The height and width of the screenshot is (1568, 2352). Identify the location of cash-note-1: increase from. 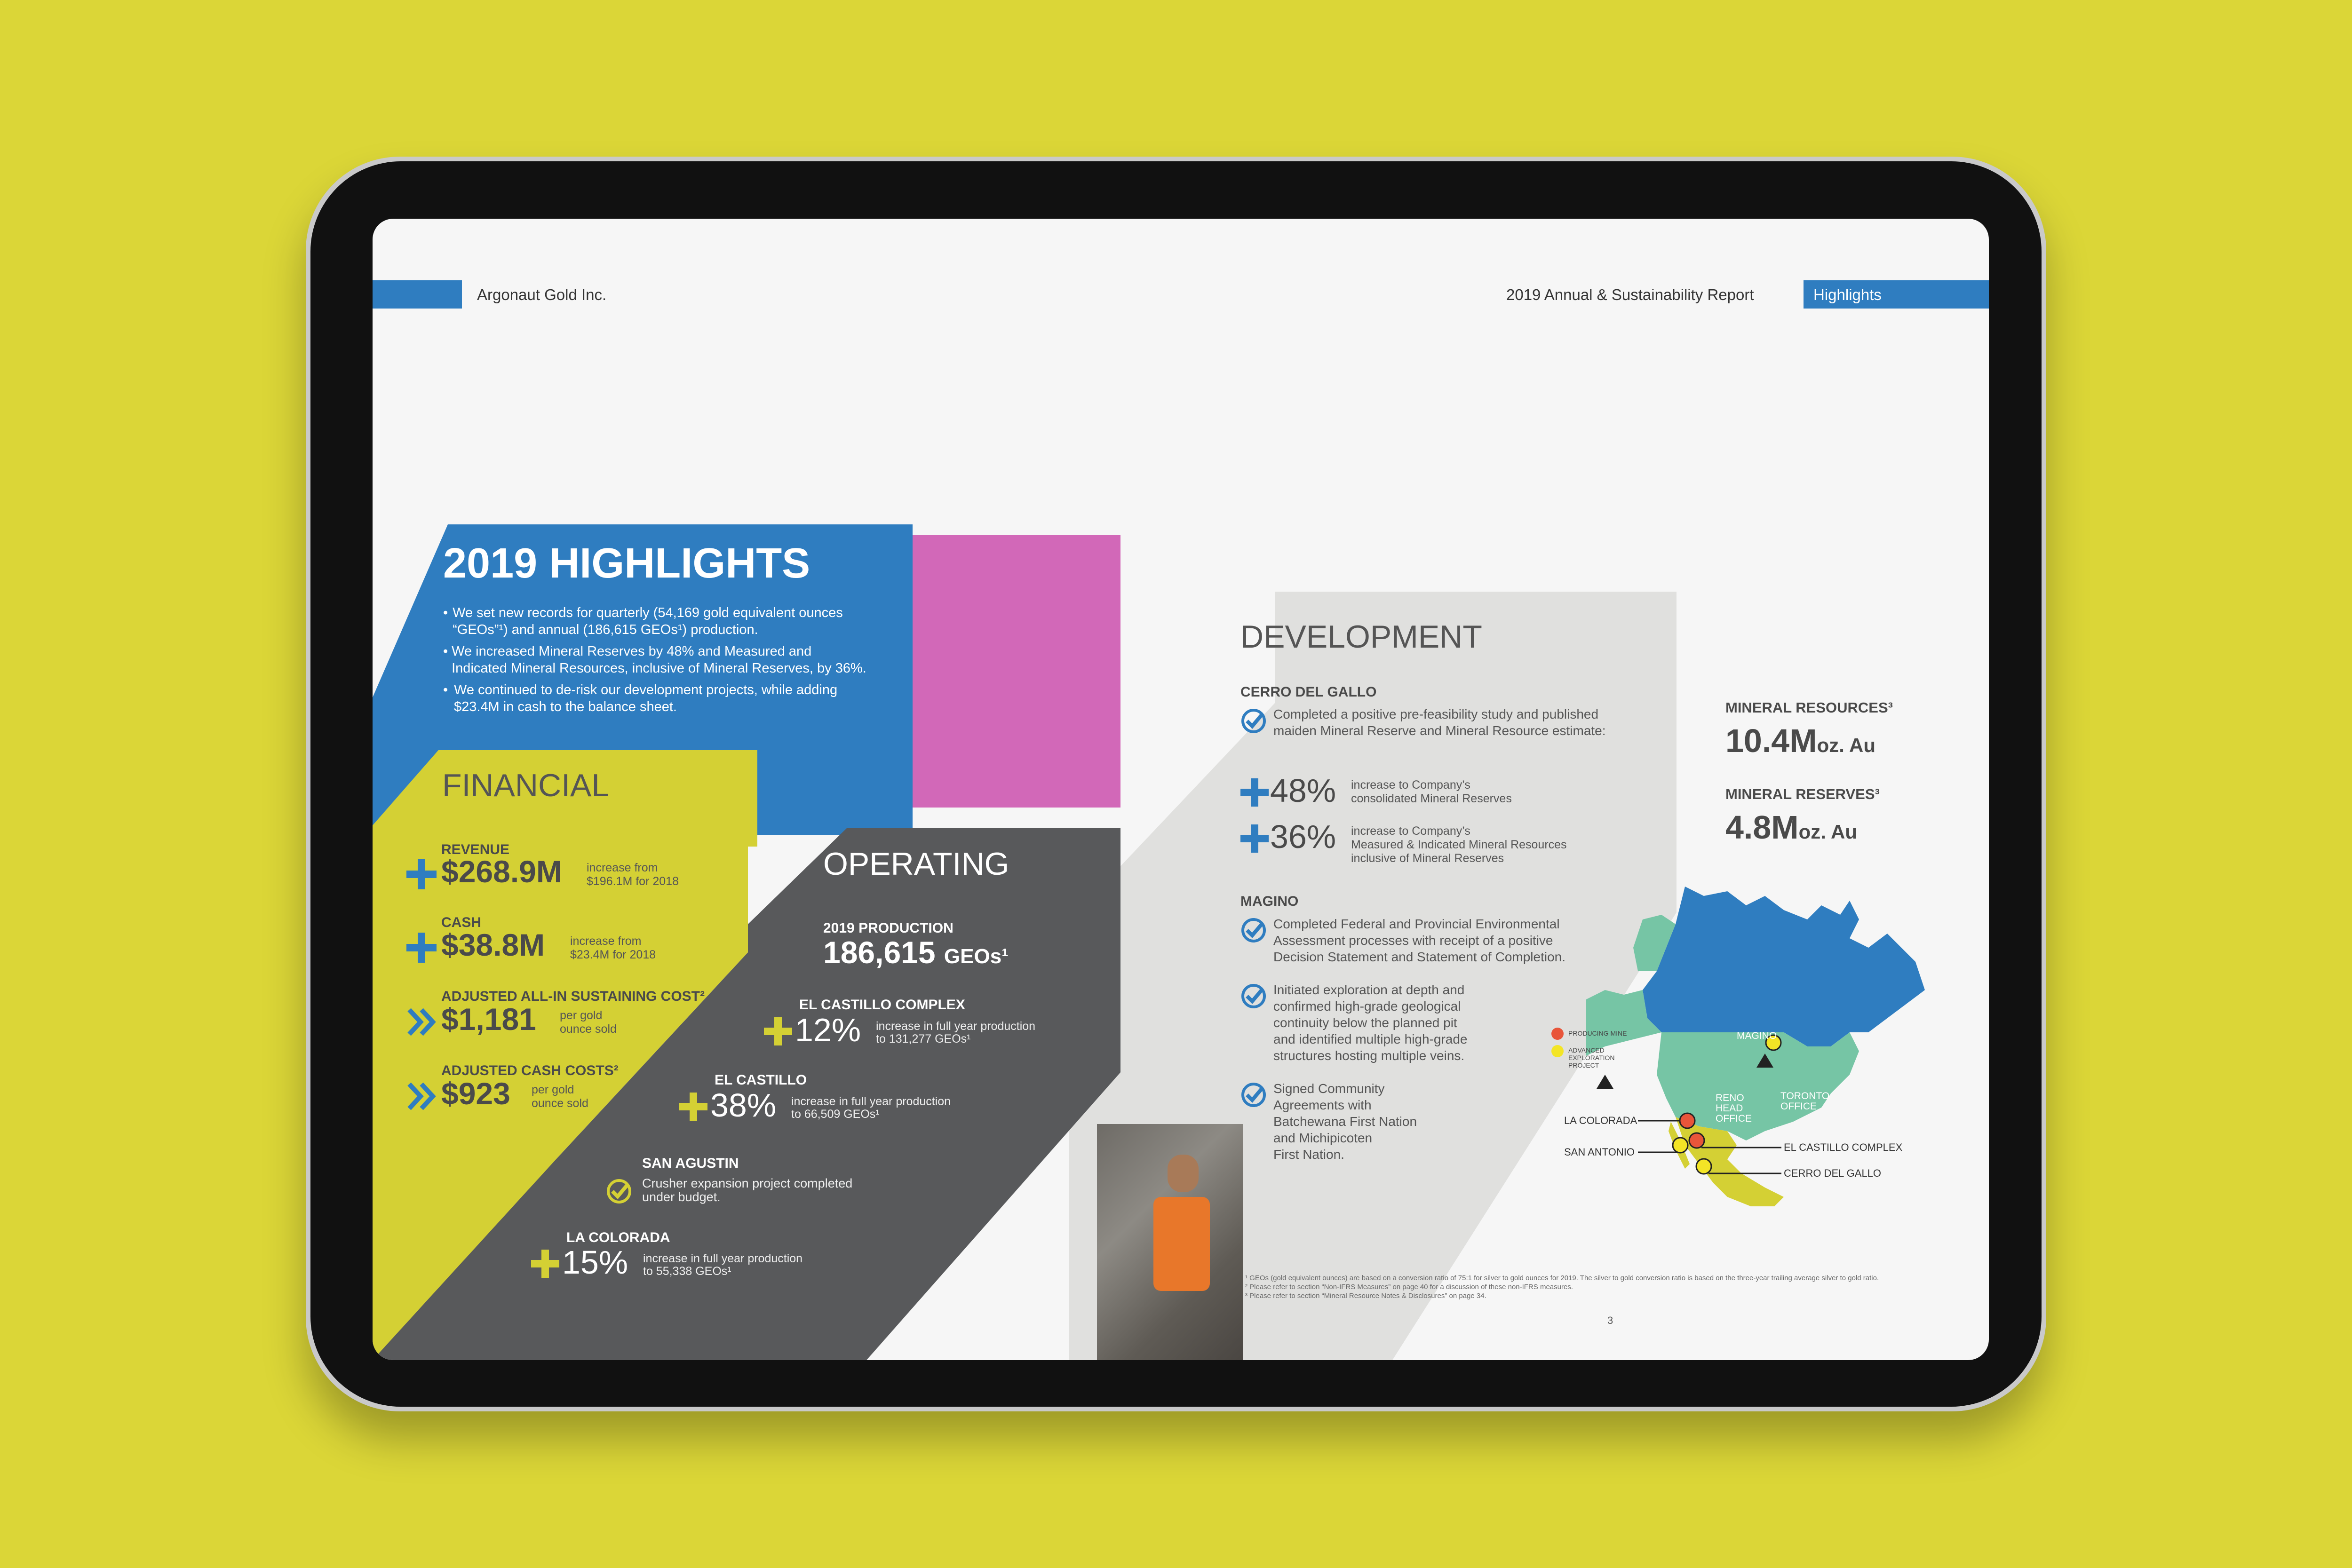
(606, 941).